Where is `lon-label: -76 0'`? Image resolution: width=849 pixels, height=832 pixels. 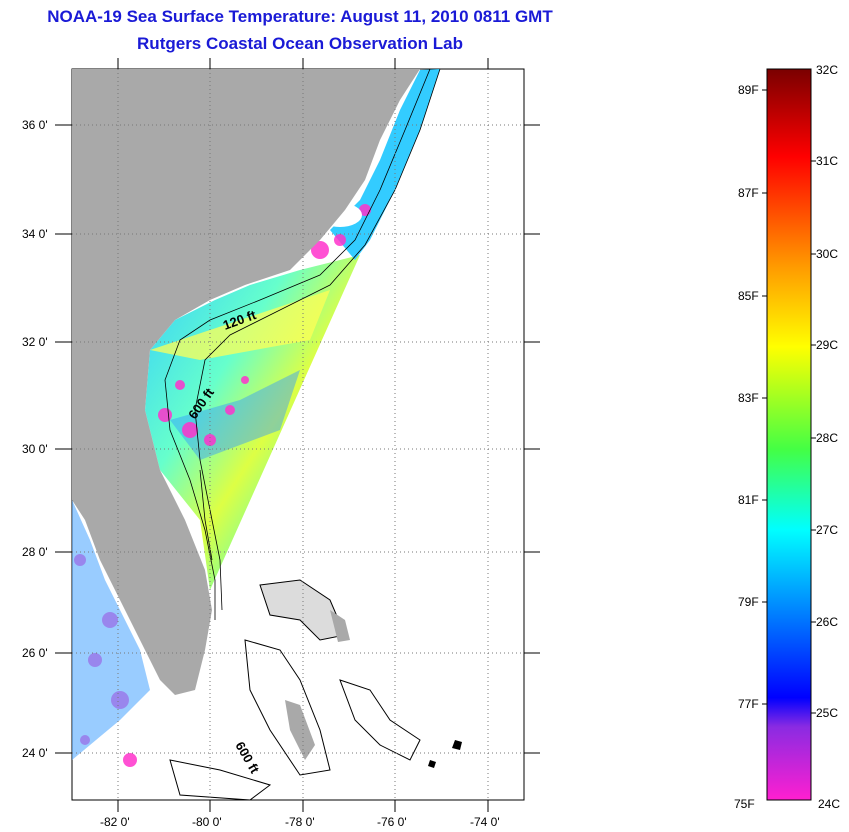 lon-label: -76 0' is located at coordinates (392, 822).